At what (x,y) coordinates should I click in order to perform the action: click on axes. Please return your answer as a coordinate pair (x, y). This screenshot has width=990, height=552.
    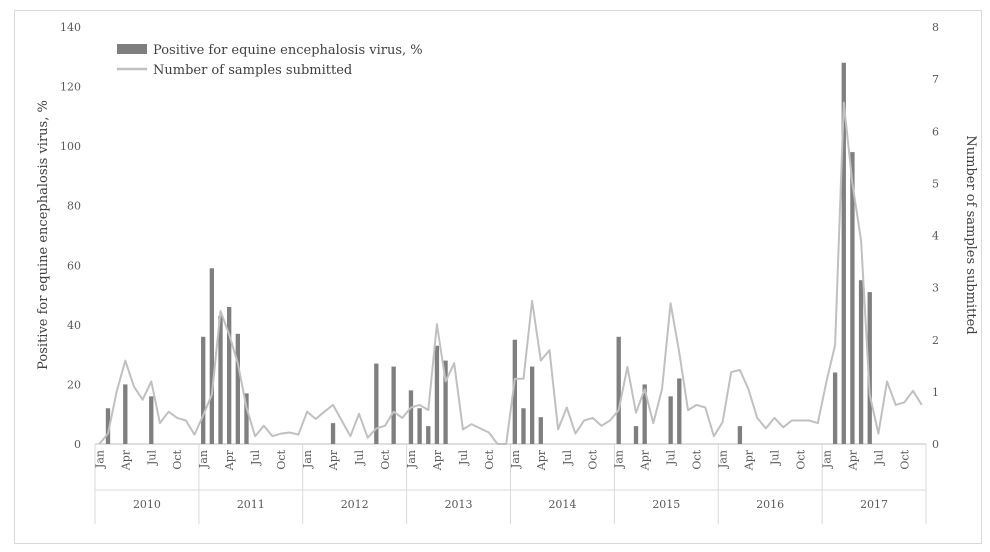
    Looking at the image, I should click on (510, 483).